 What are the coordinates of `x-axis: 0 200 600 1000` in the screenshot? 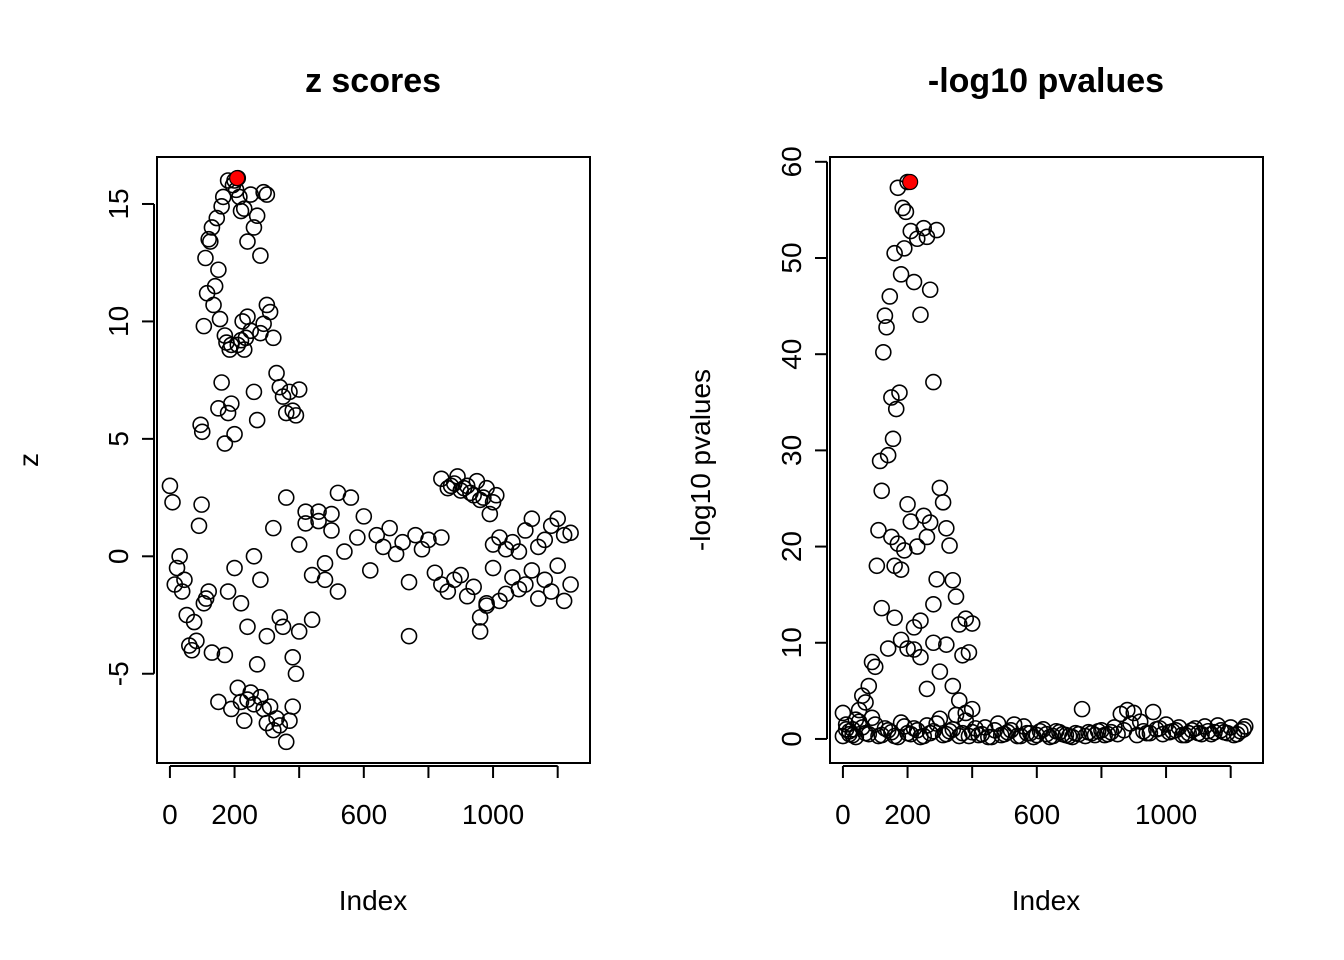 It's located at (1033, 797).